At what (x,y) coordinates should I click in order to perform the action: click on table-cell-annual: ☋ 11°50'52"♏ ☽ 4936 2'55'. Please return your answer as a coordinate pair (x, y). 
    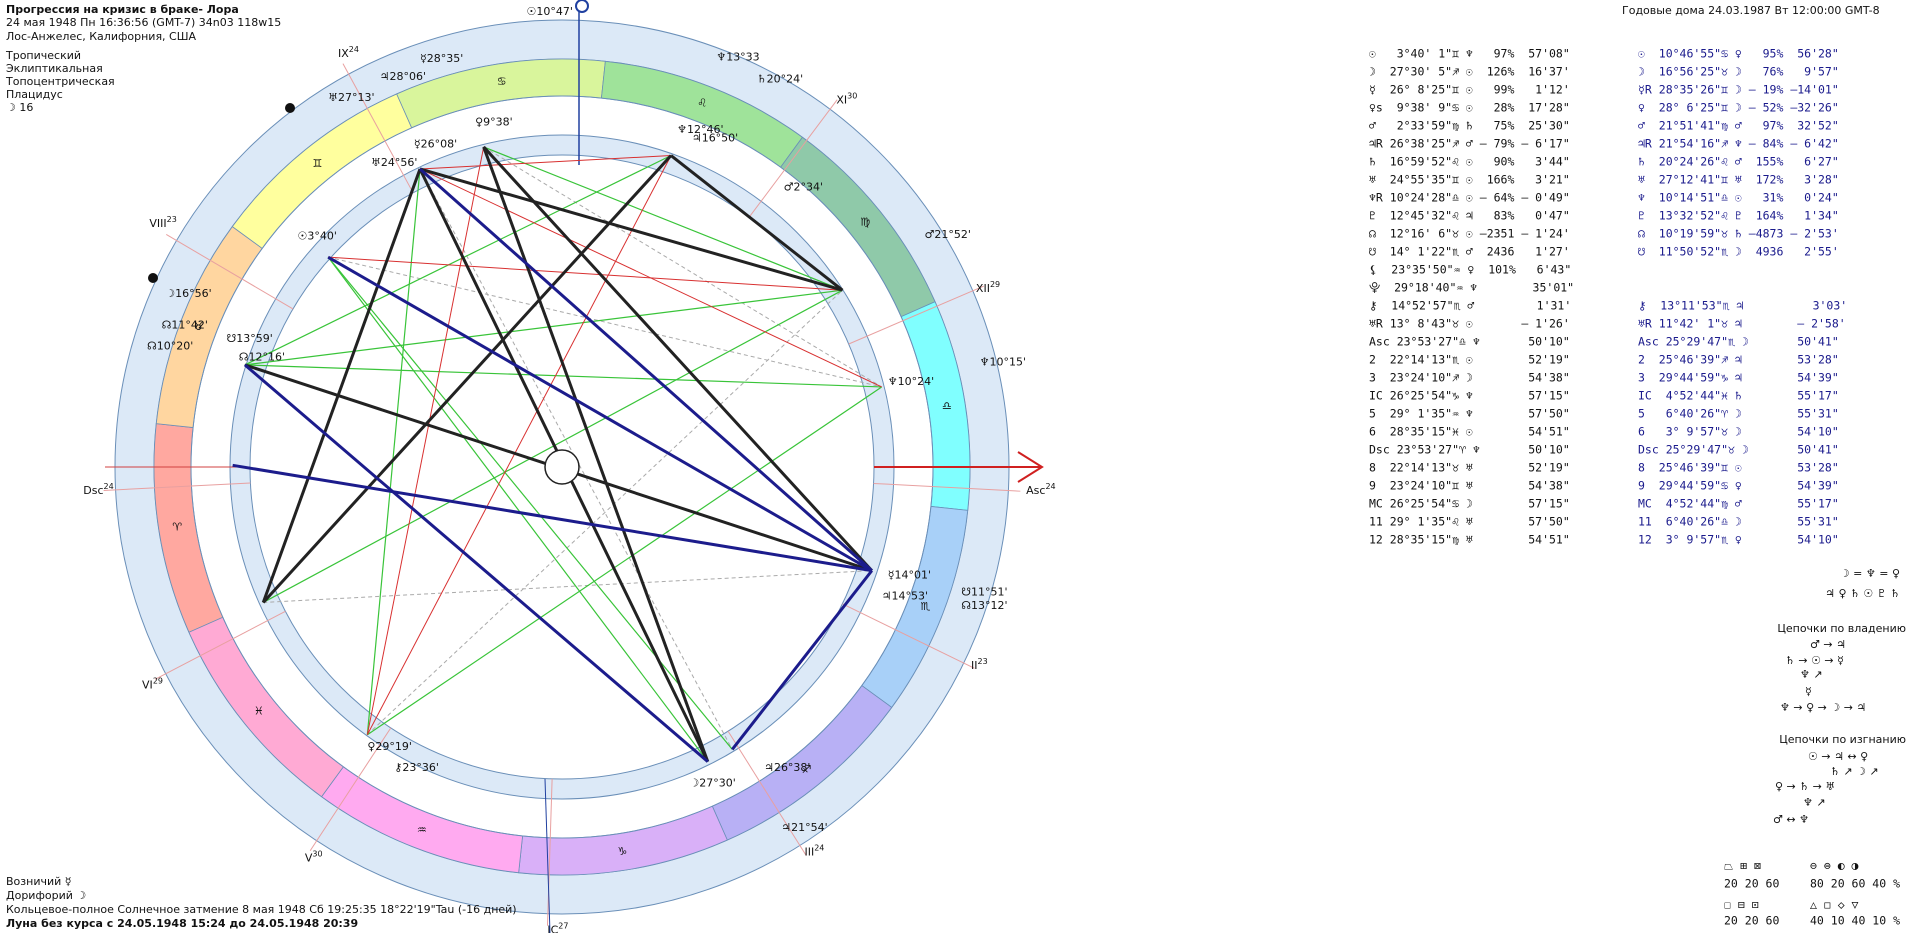
    Looking at the image, I should click on (1738, 252).